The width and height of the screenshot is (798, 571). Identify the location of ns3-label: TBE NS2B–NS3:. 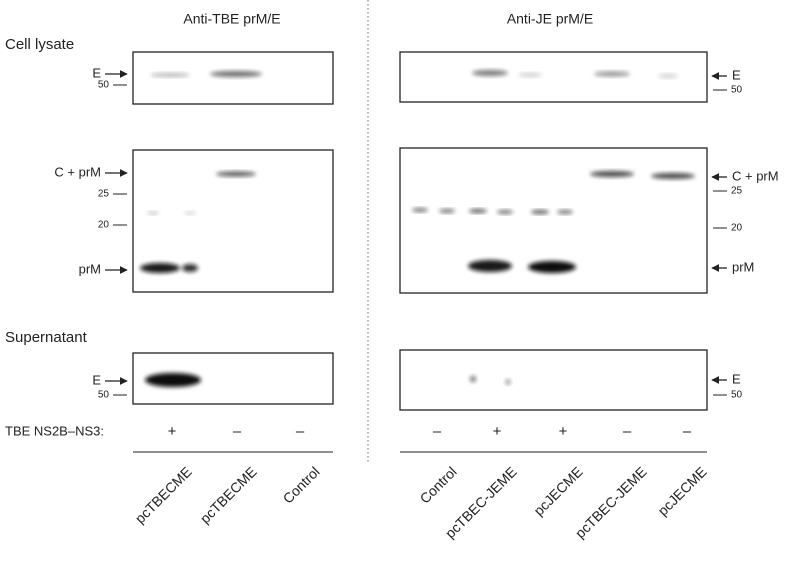
(54, 430).